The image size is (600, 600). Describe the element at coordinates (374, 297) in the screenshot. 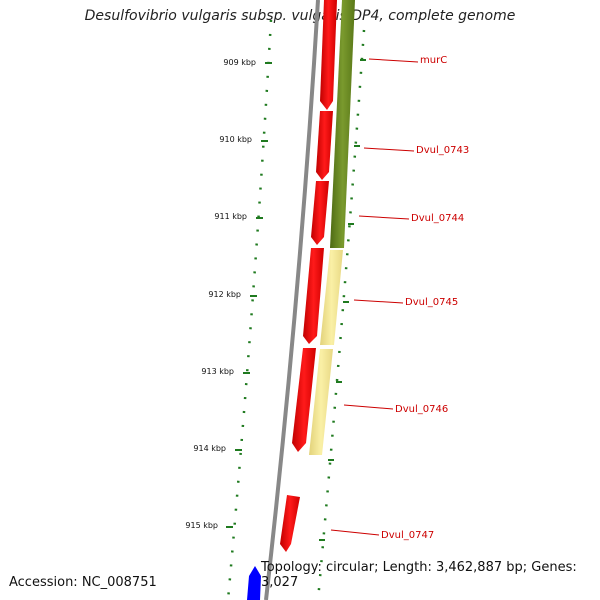

I see `label-leaders` at that location.